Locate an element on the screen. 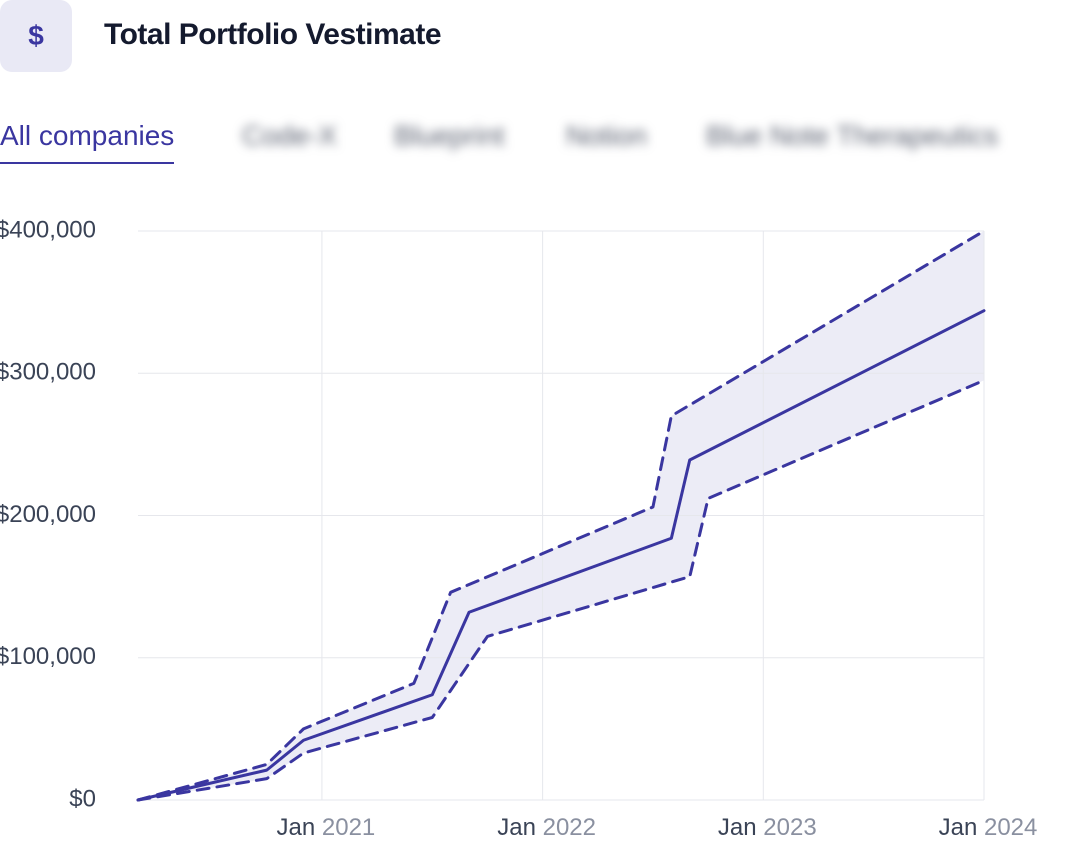  x-tick-label: Jan 2024 is located at coordinates (988, 827).